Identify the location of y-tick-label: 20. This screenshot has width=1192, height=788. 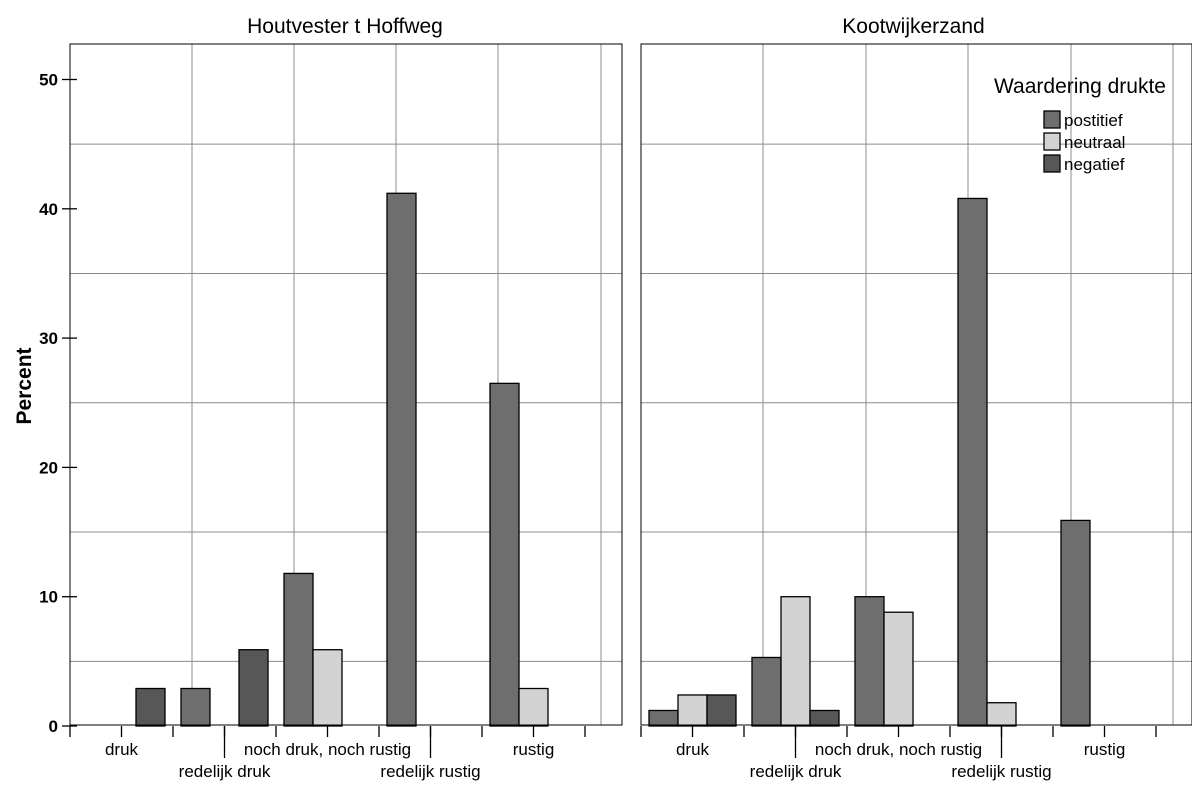
(48, 467).